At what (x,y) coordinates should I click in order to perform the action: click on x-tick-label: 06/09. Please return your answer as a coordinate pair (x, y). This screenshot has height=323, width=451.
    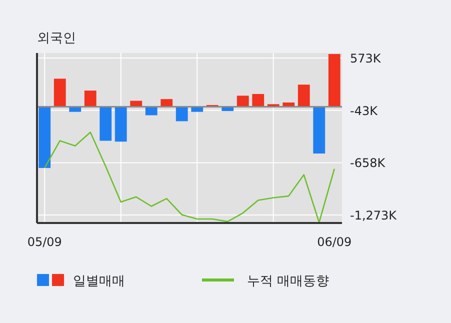
    Looking at the image, I should click on (334, 242).